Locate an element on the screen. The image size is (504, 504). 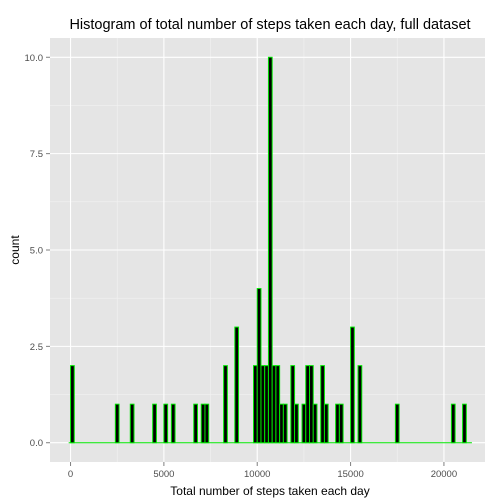
y-axis-ticks: 0.0 2.5 5.0 7.5 10.0 is located at coordinates (37, 251).